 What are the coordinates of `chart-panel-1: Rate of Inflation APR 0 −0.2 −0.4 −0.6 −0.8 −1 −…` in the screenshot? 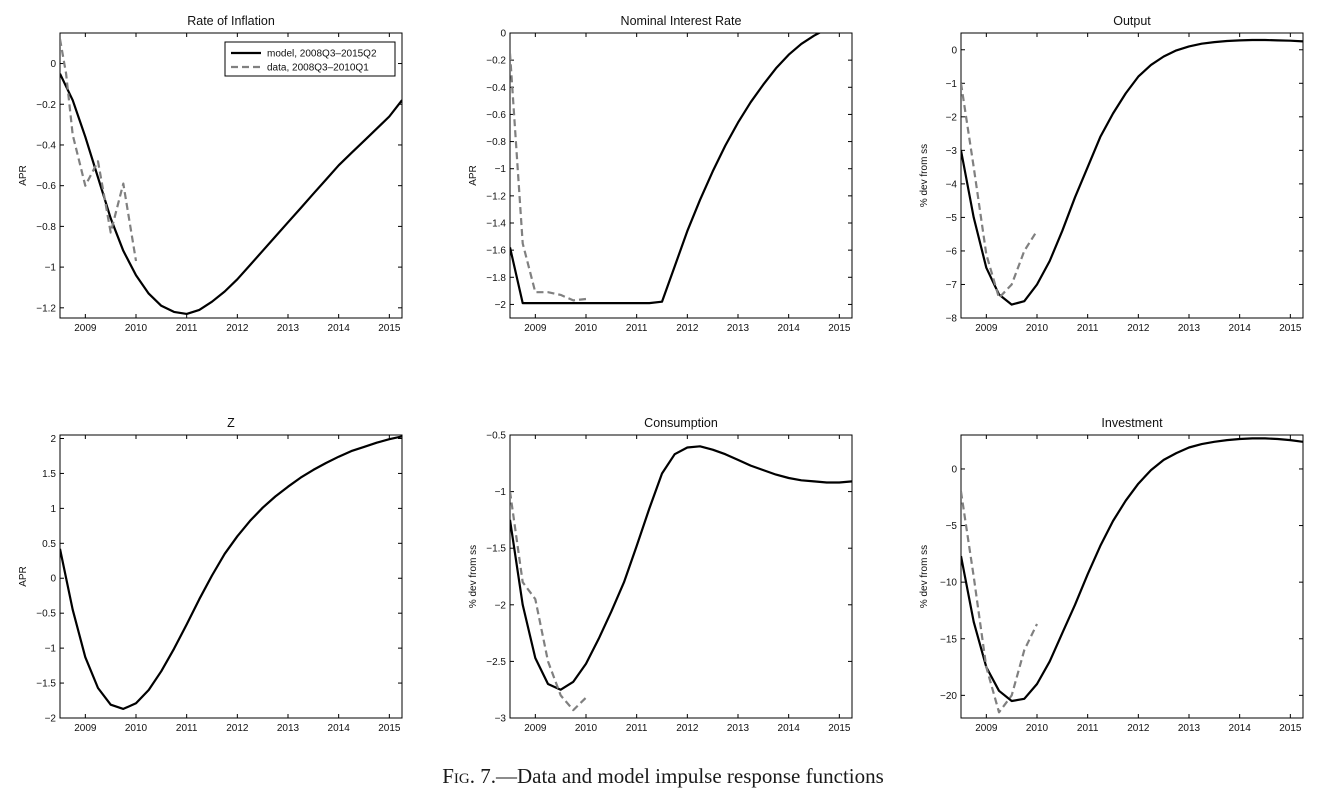 It's located at (210, 174).